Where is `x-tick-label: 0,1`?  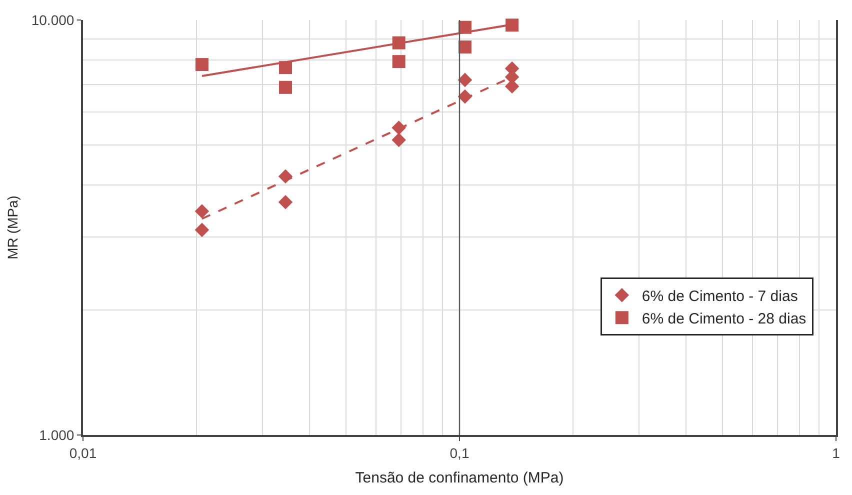 x-tick-label: 0,1 is located at coordinates (460, 452).